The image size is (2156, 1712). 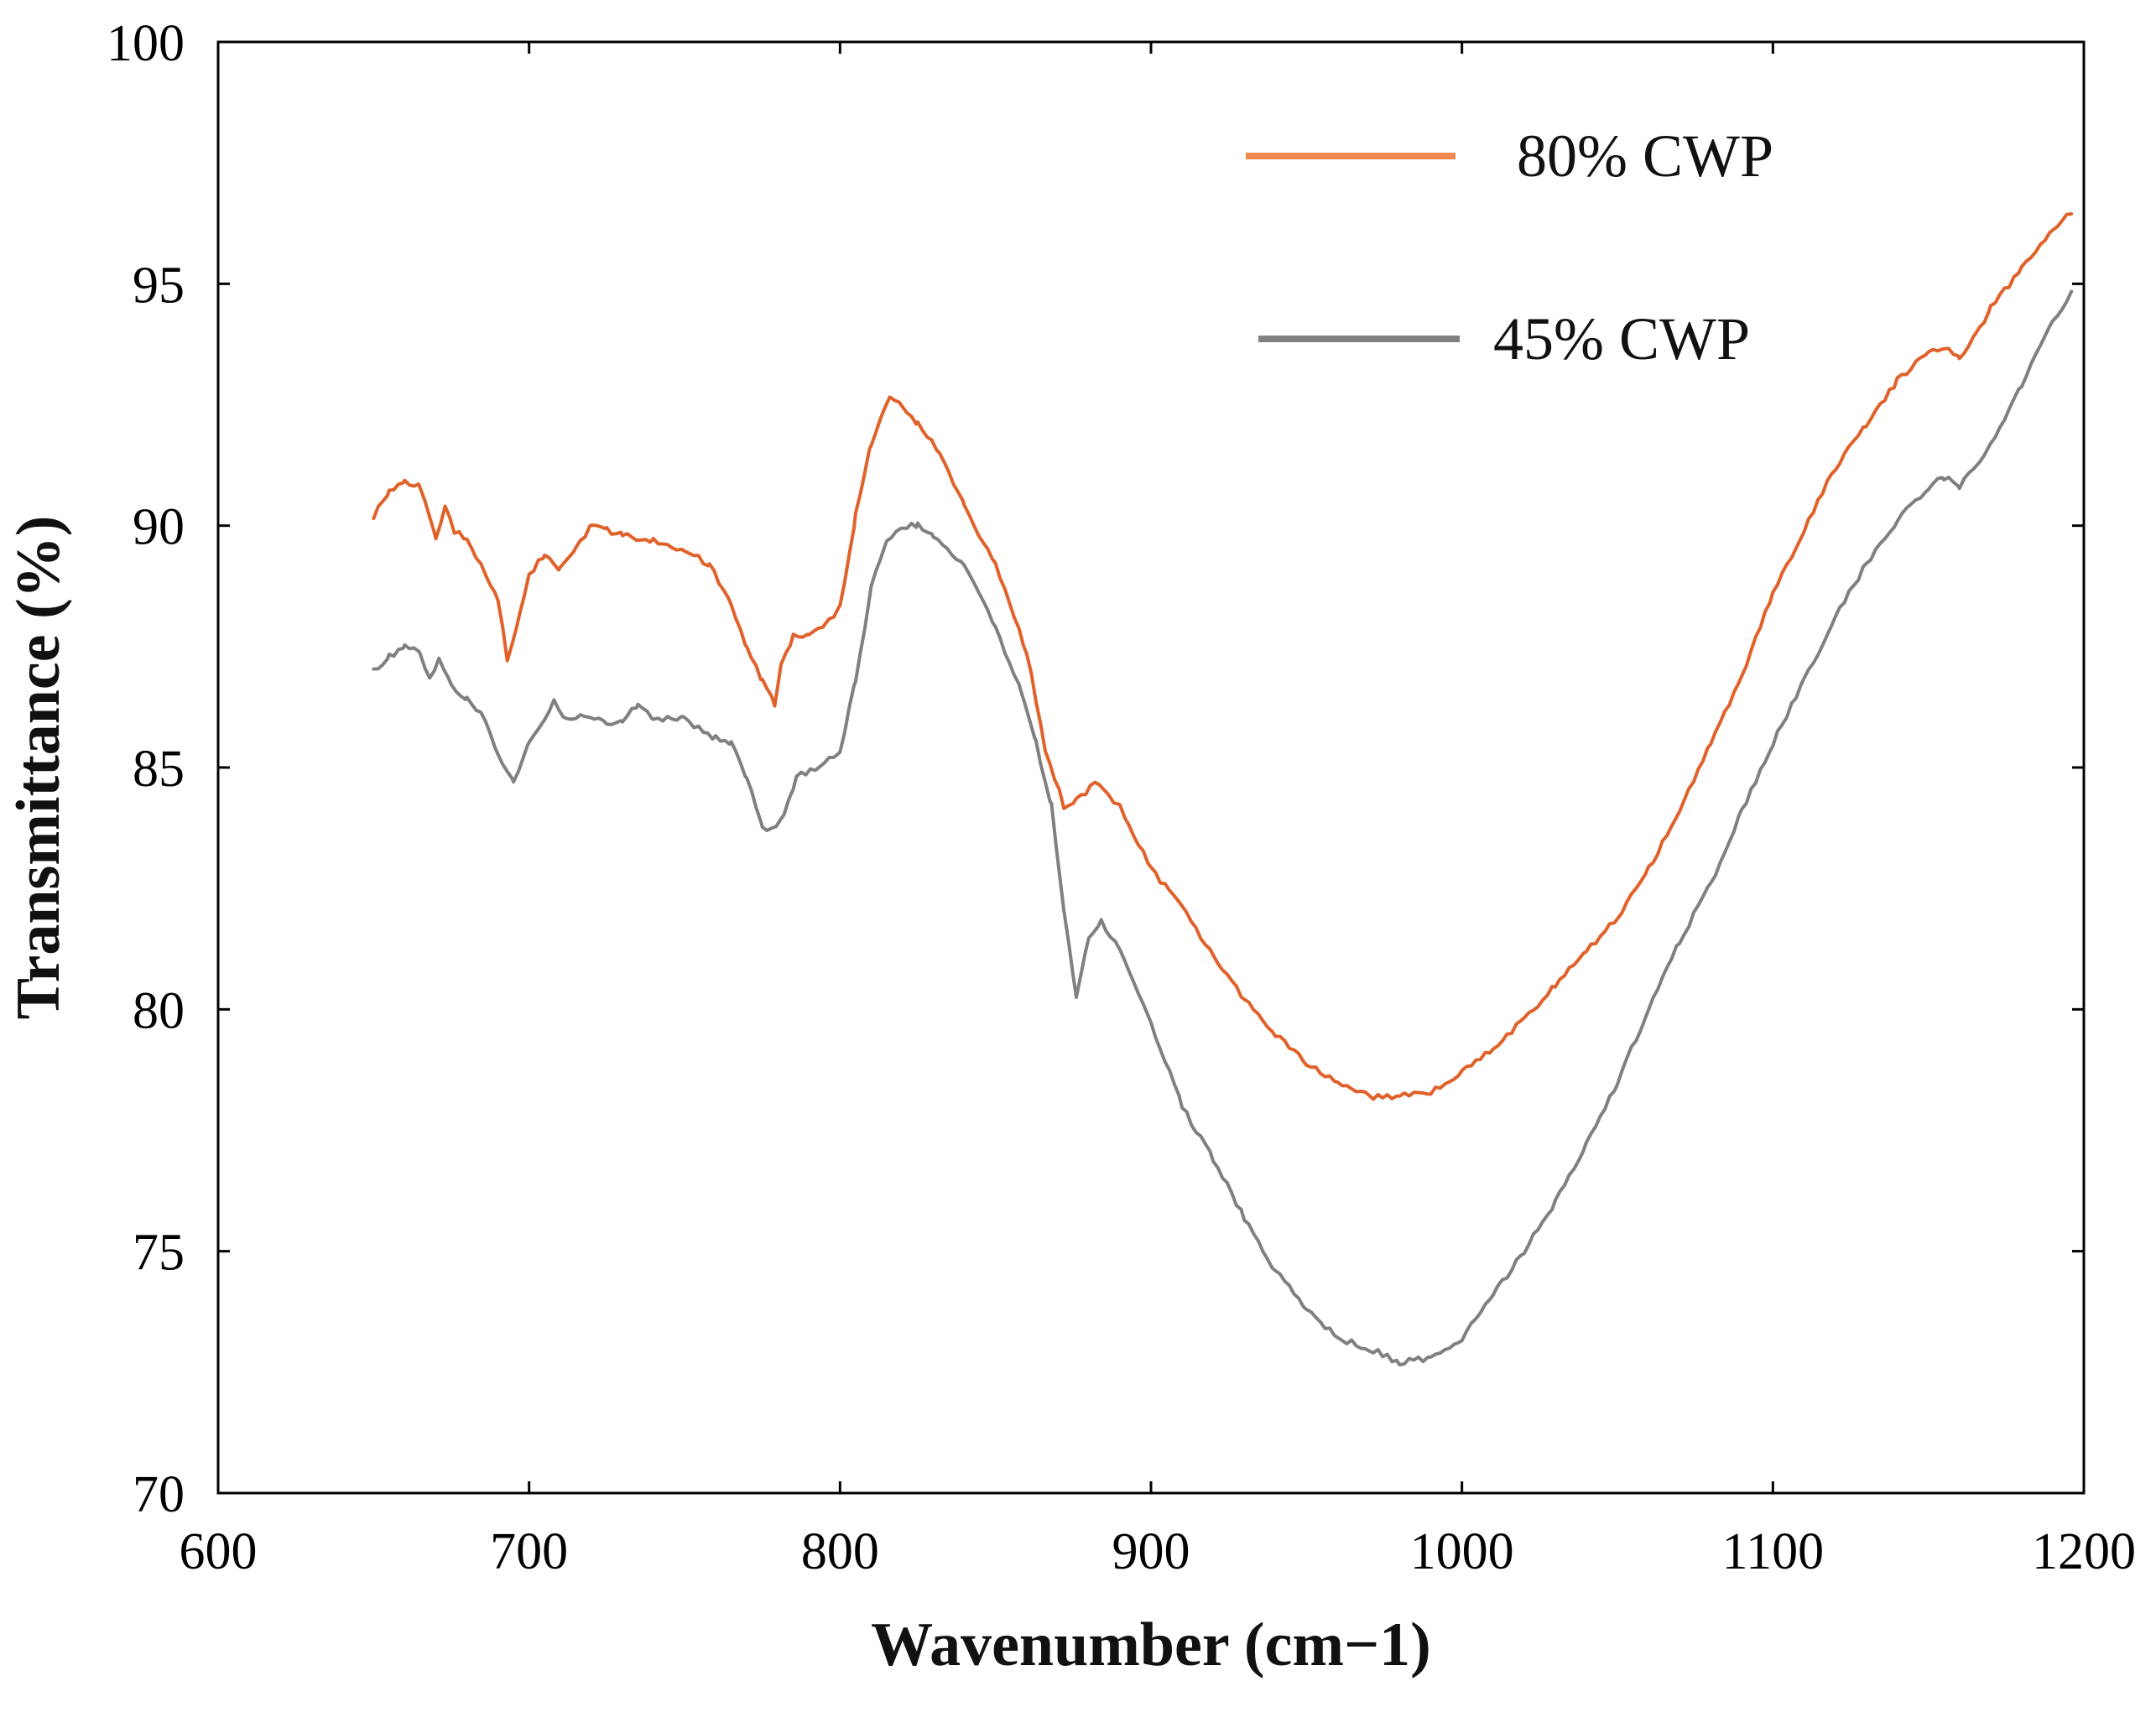 I want to click on x-axis-title: Wavenumber (cm−1), so click(x=1151, y=1645).